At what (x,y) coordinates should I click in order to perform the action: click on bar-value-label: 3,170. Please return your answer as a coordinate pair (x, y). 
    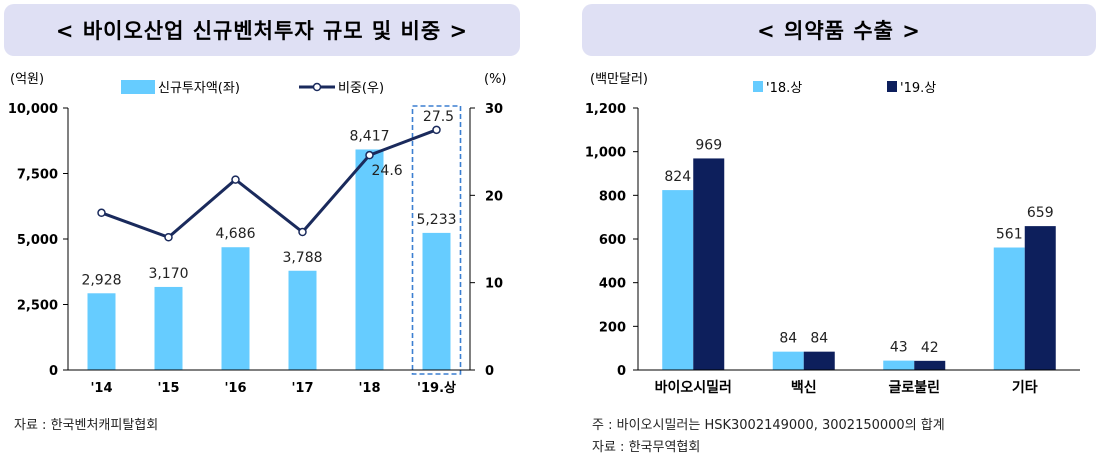
    Looking at the image, I should click on (168, 274).